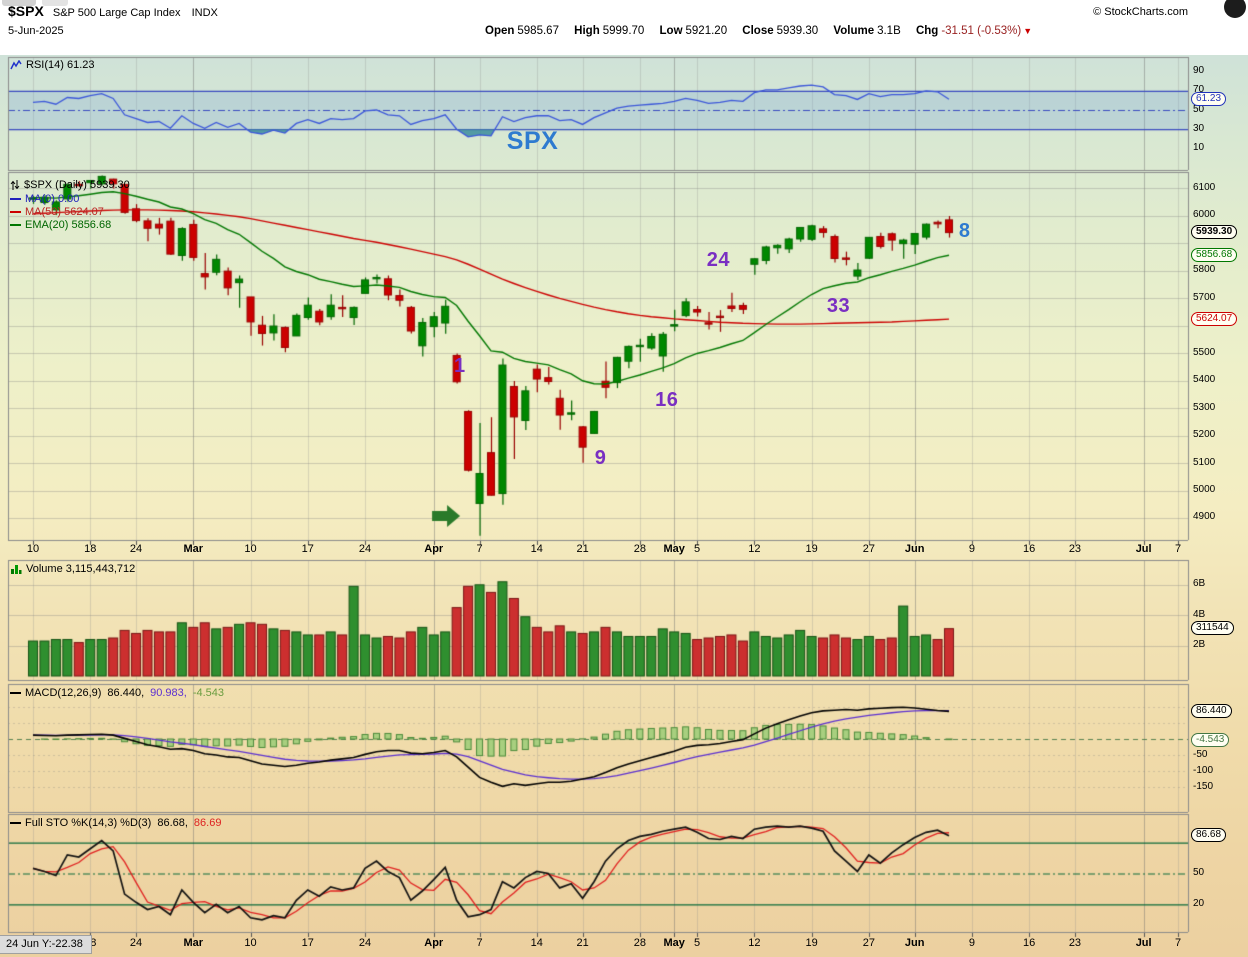 The width and height of the screenshot is (1248, 957). Describe the element at coordinates (15, 185) in the screenshot. I see `price-indicator-icon` at that location.